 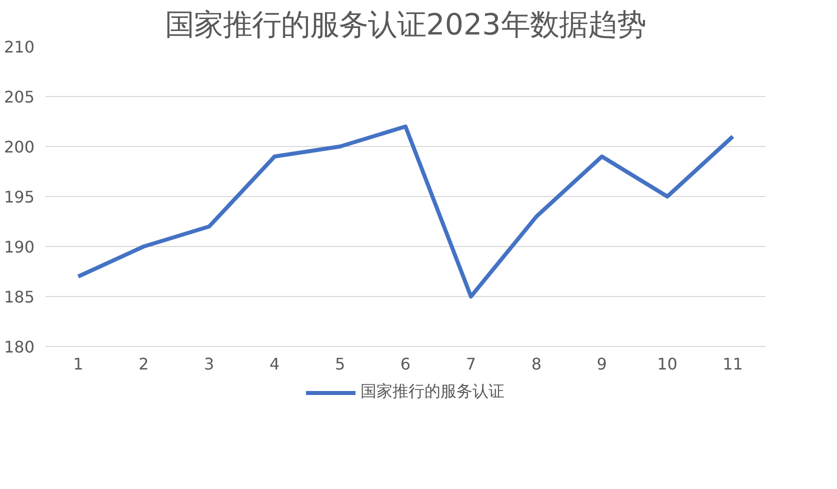 What do you see at coordinates (732, 364) in the screenshot?
I see `x-tick-label: 11` at bounding box center [732, 364].